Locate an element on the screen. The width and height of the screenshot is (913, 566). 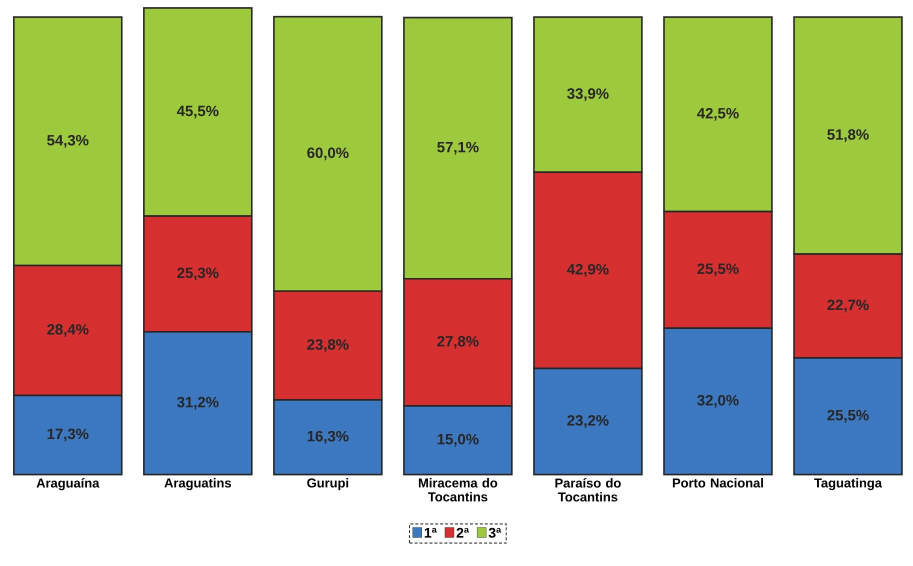
data-label: 51,8% is located at coordinates (848, 135).